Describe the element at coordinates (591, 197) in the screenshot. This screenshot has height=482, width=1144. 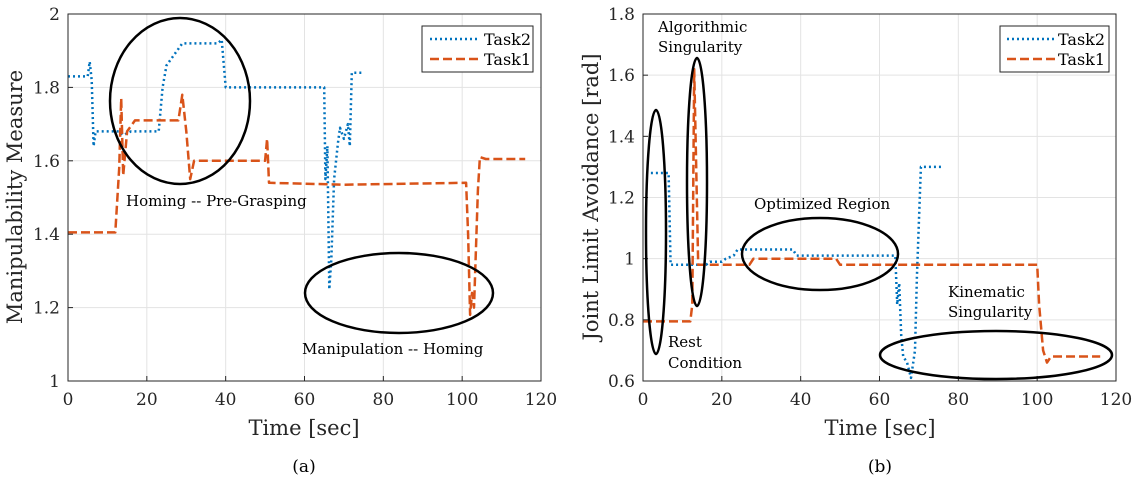
I see `panel-b-ylabel: Joint Limit Avoidance [rad]` at that location.